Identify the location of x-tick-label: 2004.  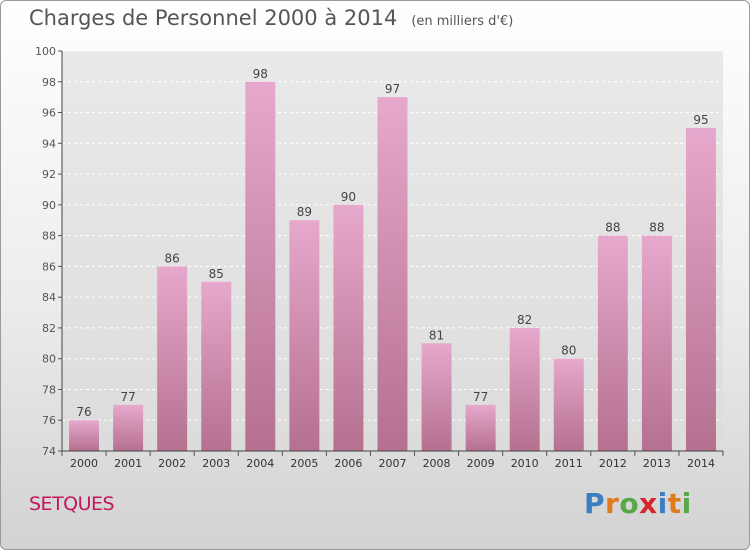
(260, 463).